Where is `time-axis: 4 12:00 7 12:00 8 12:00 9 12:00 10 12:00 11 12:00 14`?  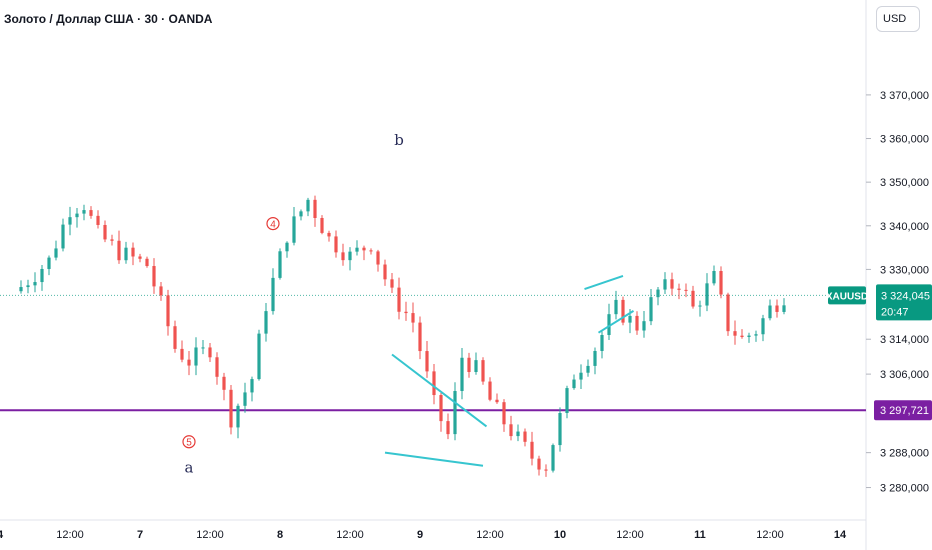 time-axis: 4 12:00 7 12:00 8 12:00 9 12:00 10 12:00 11 12:00 14 is located at coordinates (423, 535).